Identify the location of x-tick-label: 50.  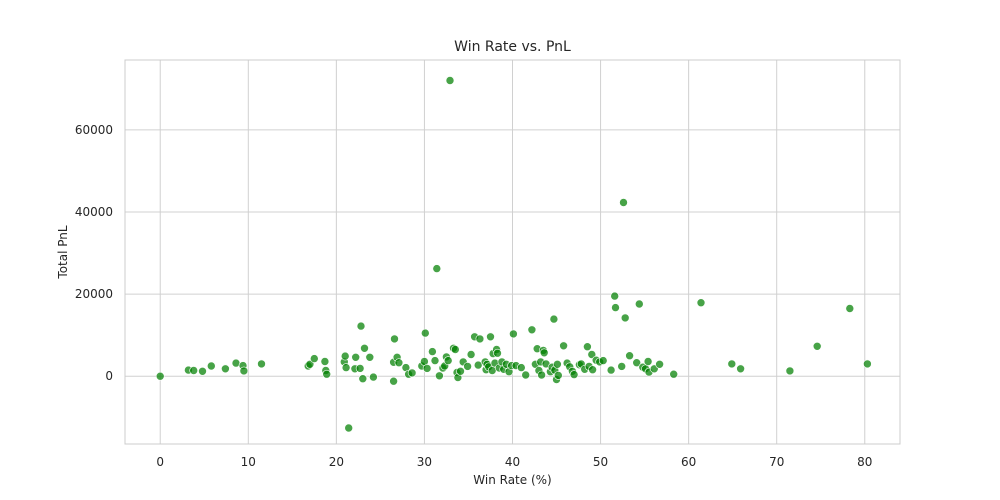
(600, 462).